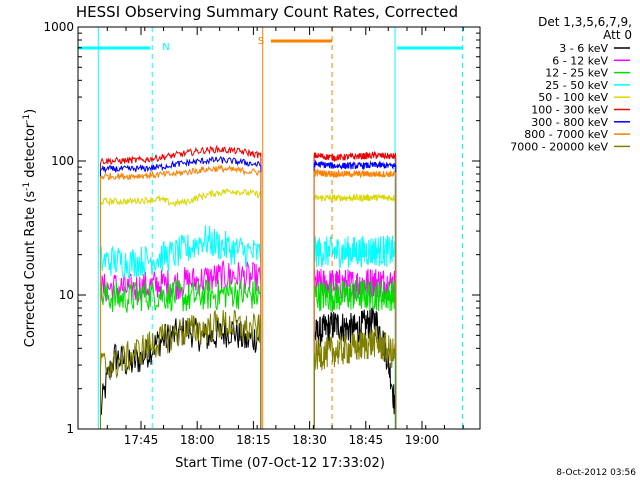 Image resolution: width=640 pixels, height=480 pixels. What do you see at coordinates (165, 47) in the screenshot?
I see `night-marker-label: N` at bounding box center [165, 47].